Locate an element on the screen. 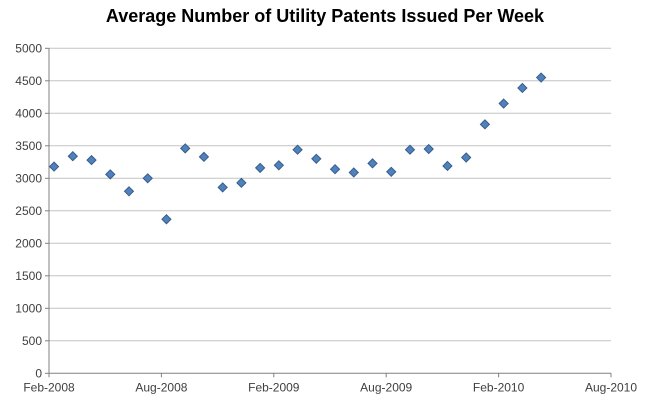  y-axis-tick-label: 2500 is located at coordinates (28, 211).